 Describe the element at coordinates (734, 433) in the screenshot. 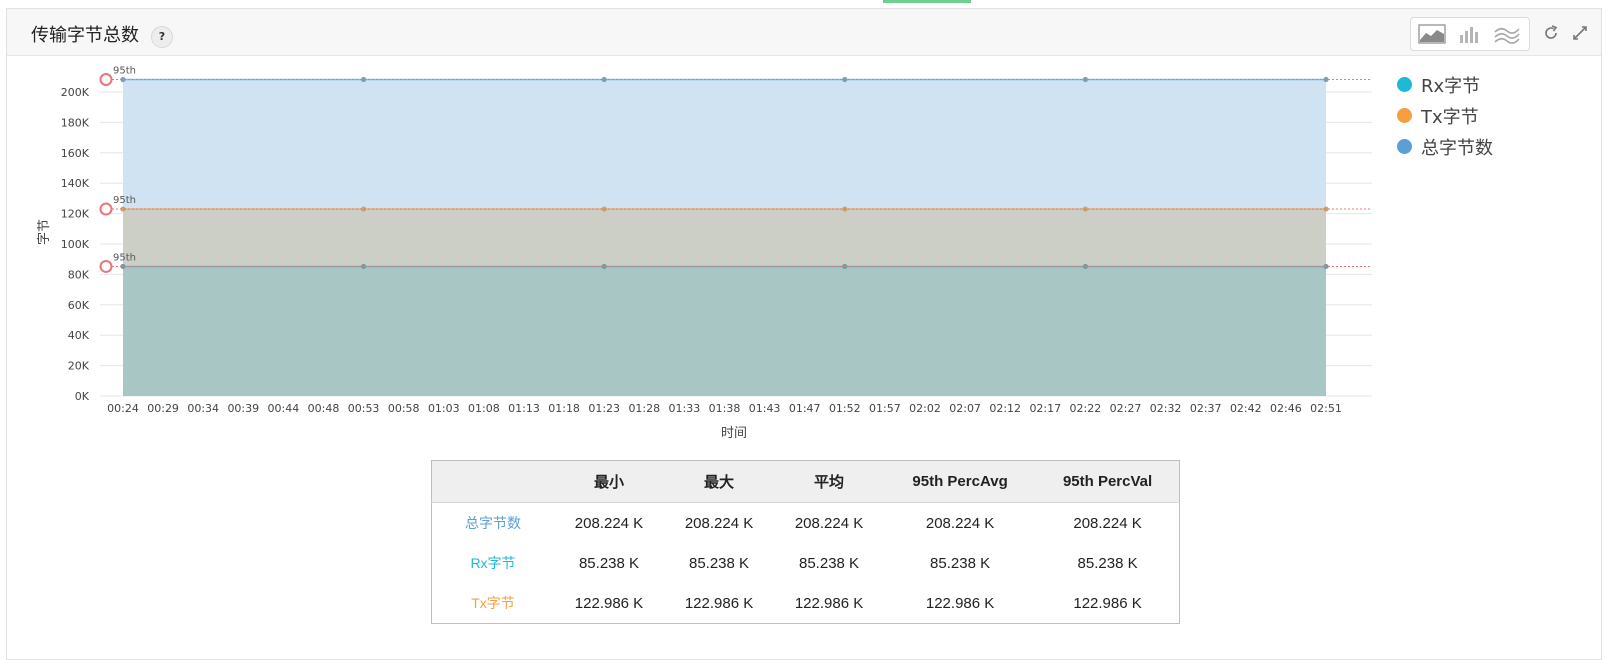

I see `x-axis-label: 时间` at that location.